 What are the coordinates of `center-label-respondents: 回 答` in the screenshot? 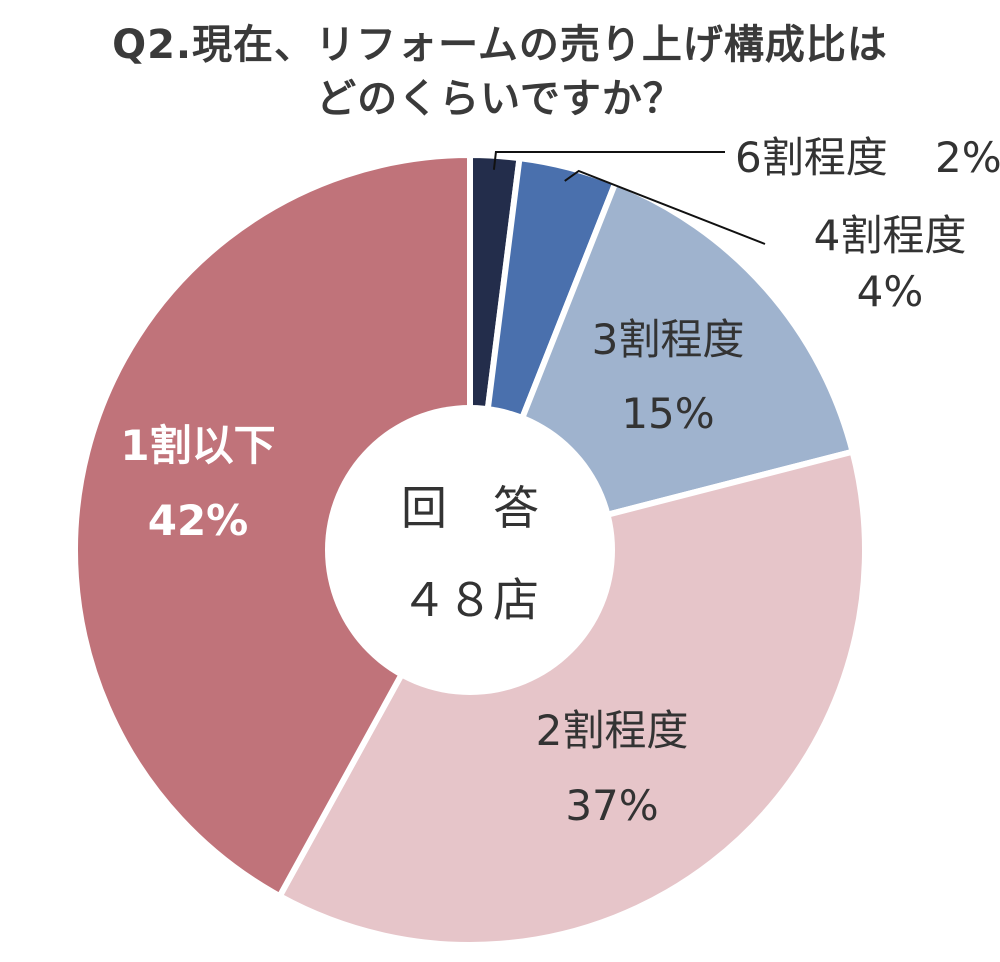 It's located at (470, 508).